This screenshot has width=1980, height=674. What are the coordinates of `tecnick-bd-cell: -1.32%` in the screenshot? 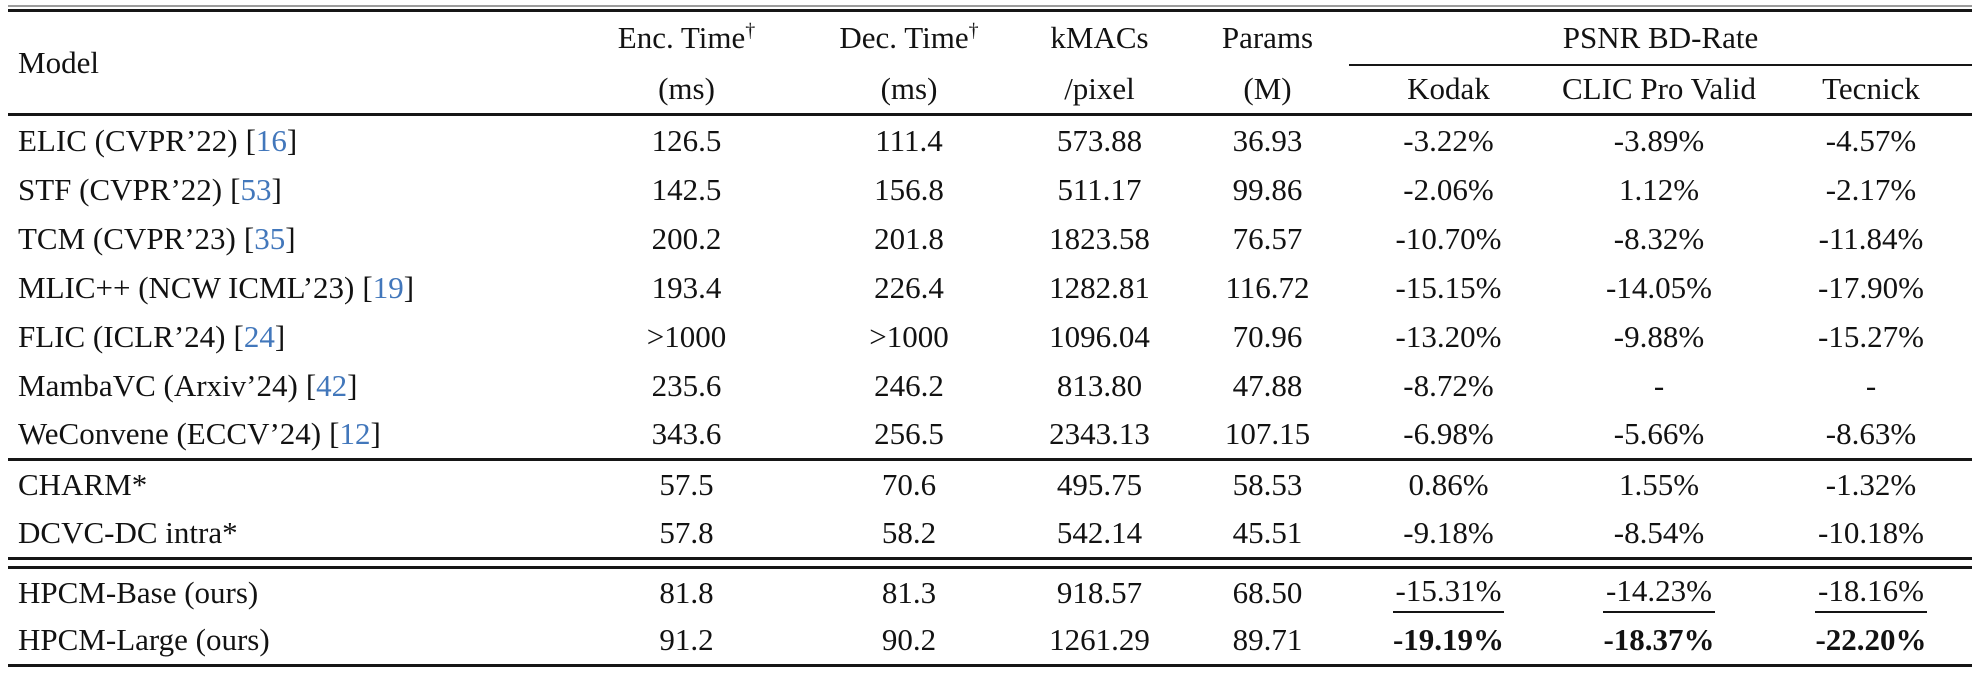 It's located at (1871, 484).